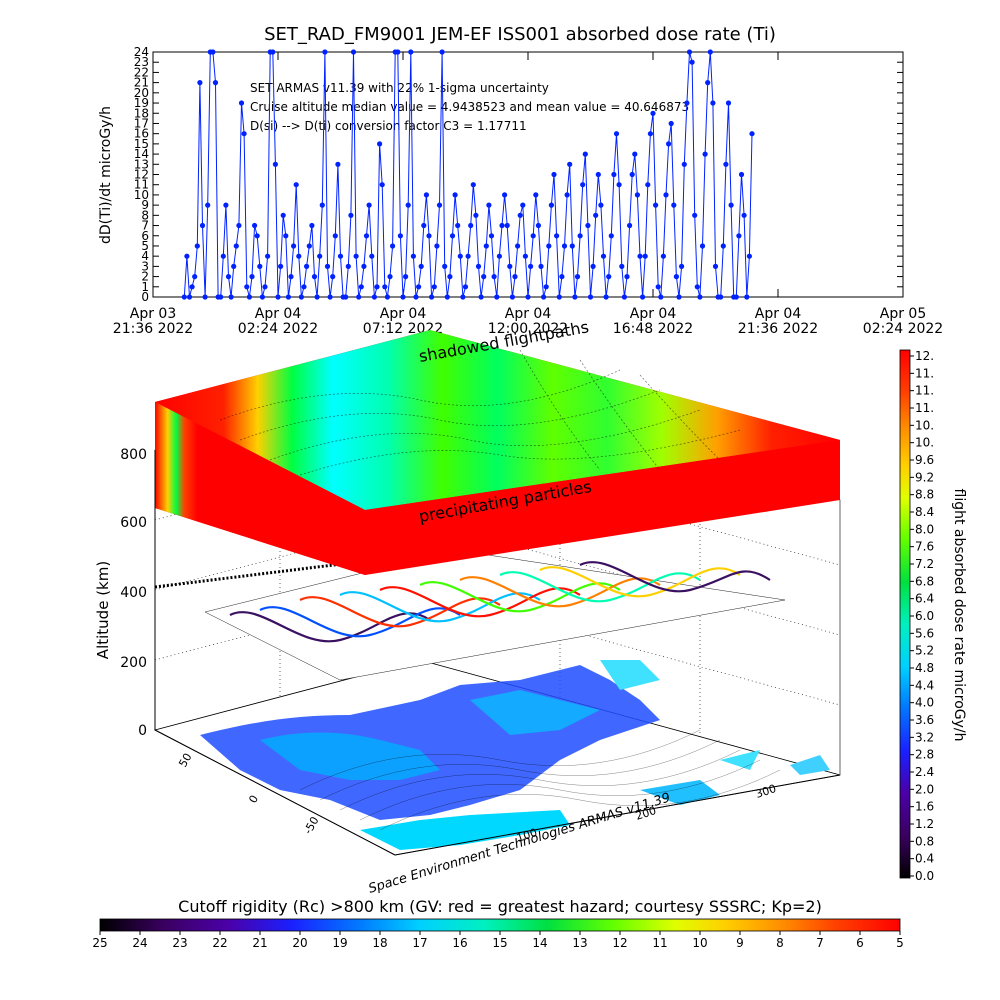 This screenshot has width=1000, height=1000. Describe the element at coordinates (903, 314) in the screenshot. I see `x-tick-label: Apr 05` at that location.